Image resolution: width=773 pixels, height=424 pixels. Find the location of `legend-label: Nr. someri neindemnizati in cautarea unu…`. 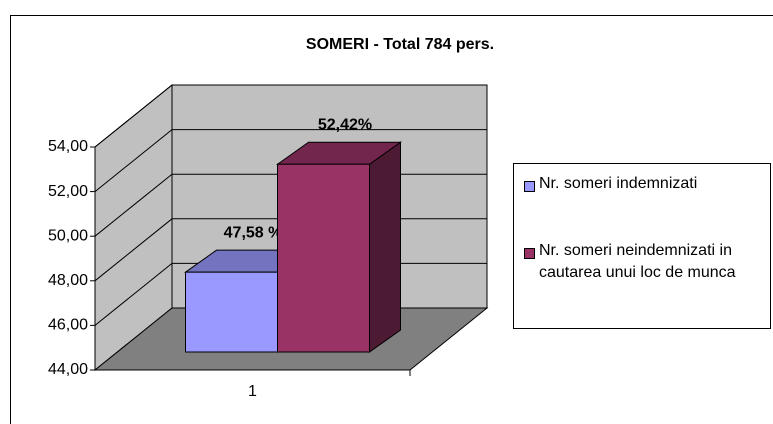

legend-label: Nr. someri neindemnizati in cautarea unu… is located at coordinates (637, 261).